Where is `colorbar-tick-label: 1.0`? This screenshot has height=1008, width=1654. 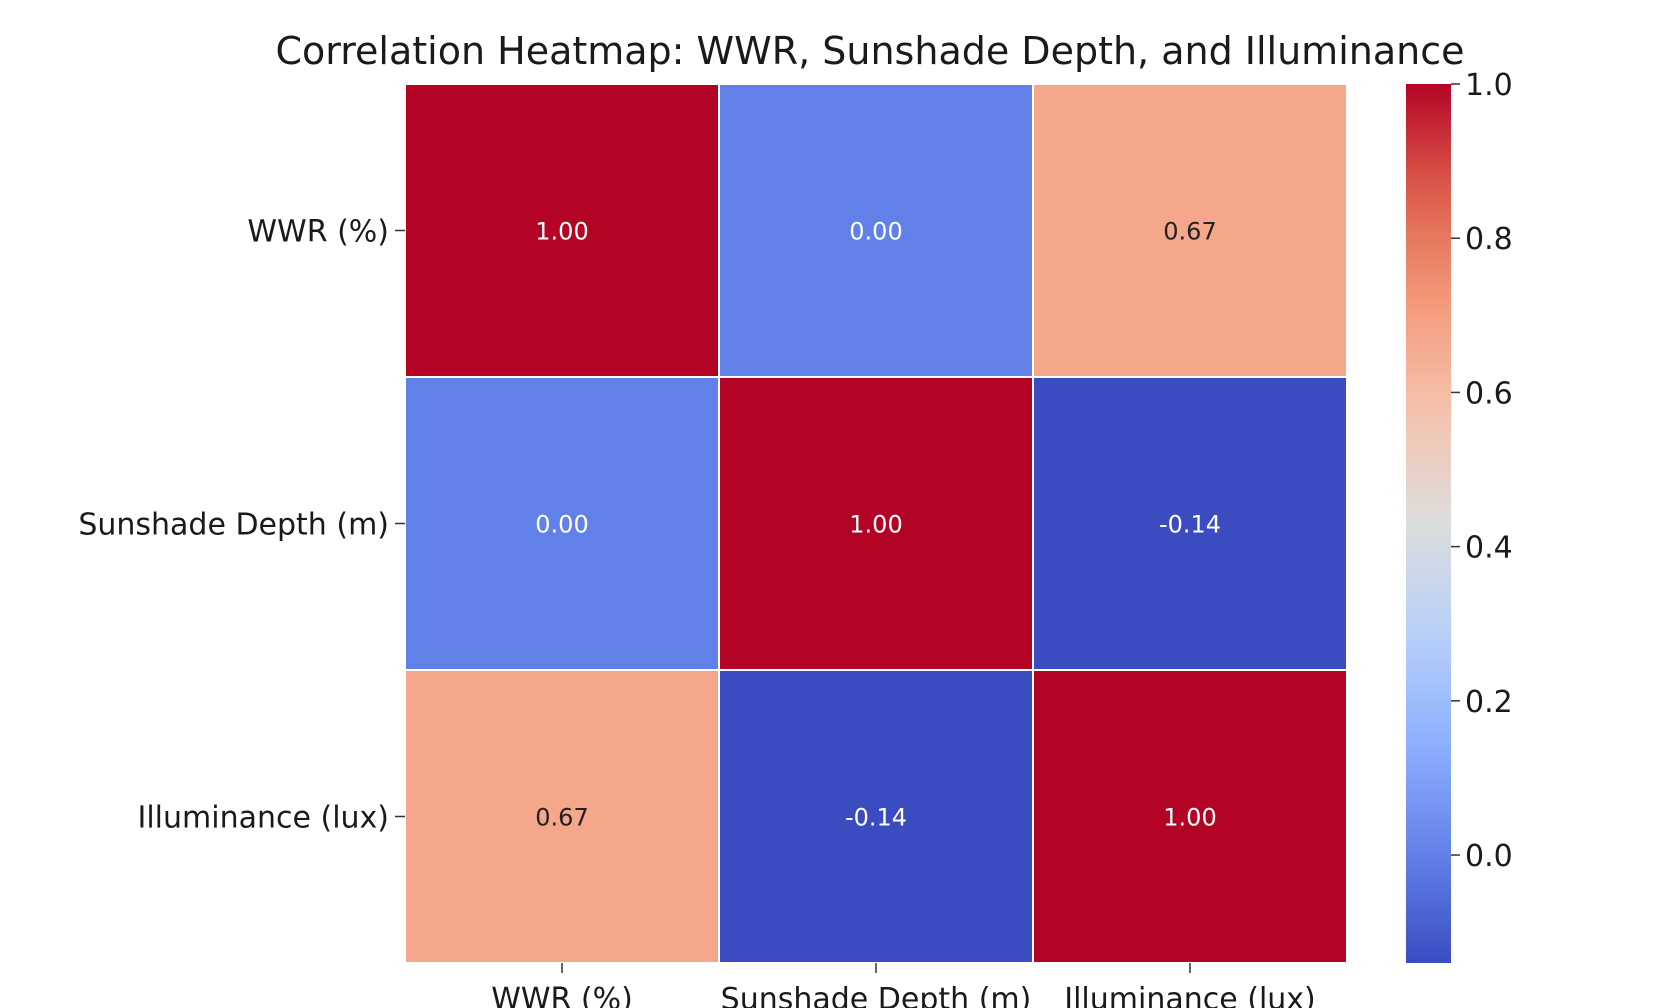
colorbar-tick-label: 1.0 is located at coordinates (1489, 85).